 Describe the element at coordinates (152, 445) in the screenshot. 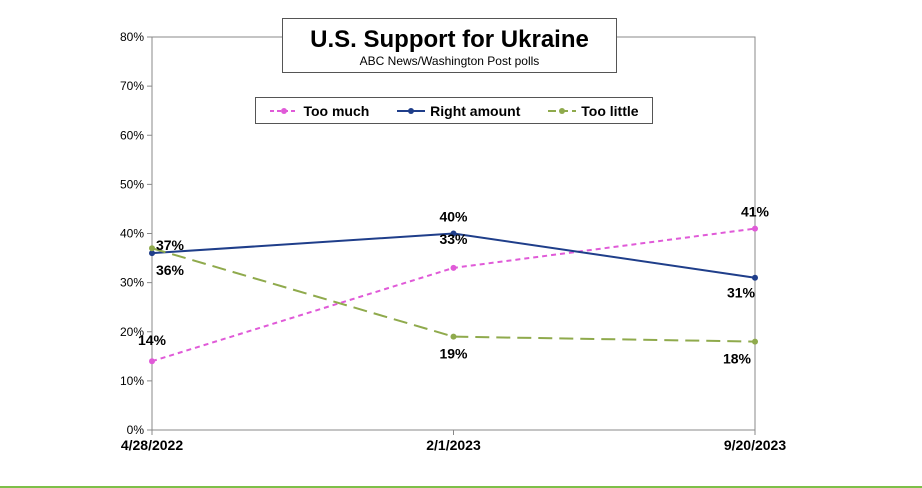

I see `x-tick-label: 4/28/2022` at that location.